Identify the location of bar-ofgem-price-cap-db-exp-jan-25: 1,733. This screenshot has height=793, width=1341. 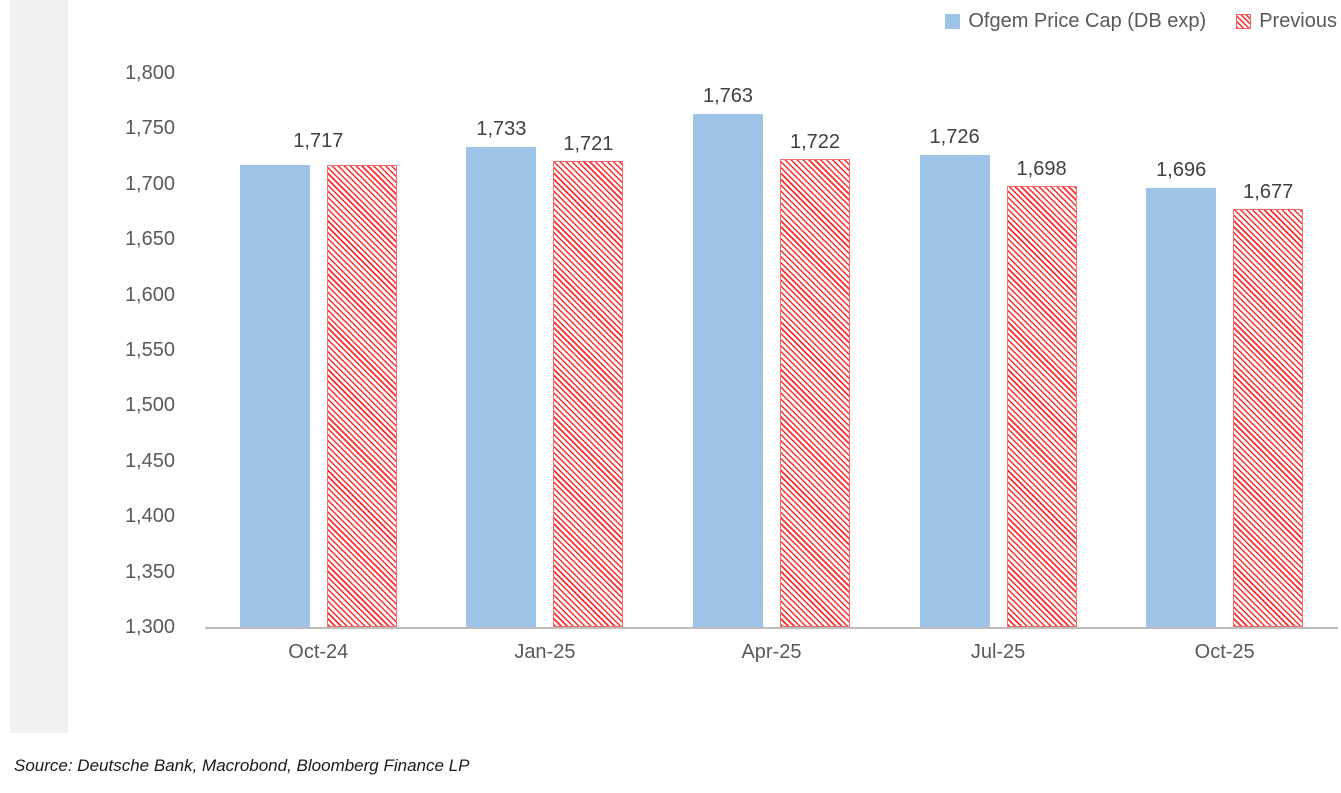
(501, 372).